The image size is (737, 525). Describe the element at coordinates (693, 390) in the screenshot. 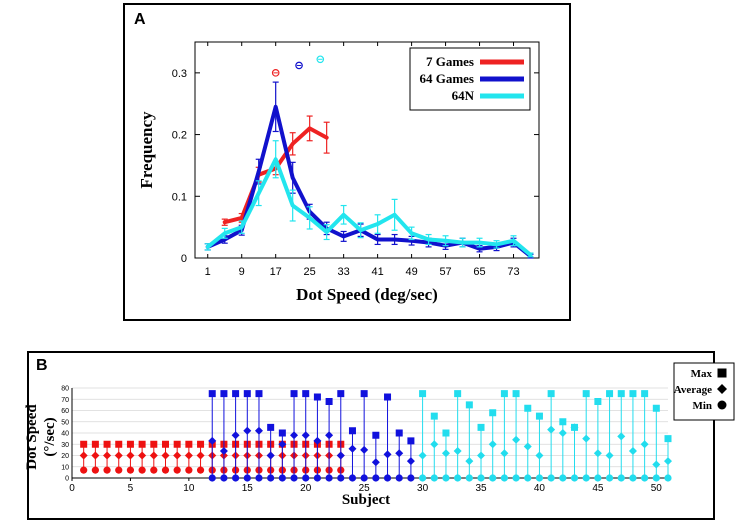

I see `panel-b-legend-label-average: Average` at that location.